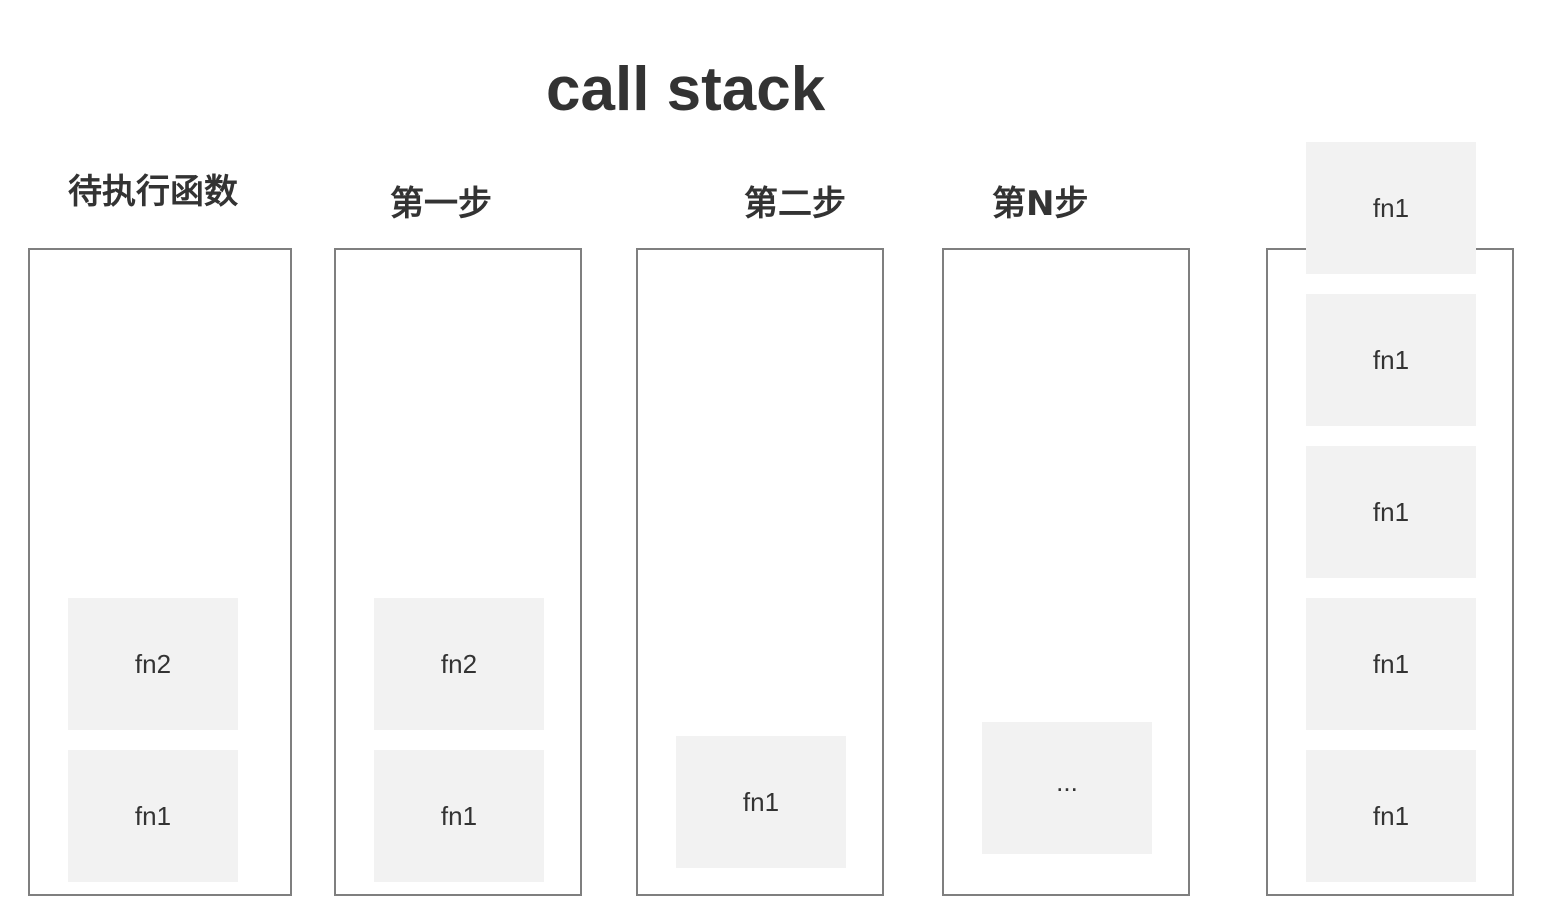 This screenshot has height=912, width=1548. What do you see at coordinates (686, 89) in the screenshot?
I see `diagram-title: call stack` at bounding box center [686, 89].